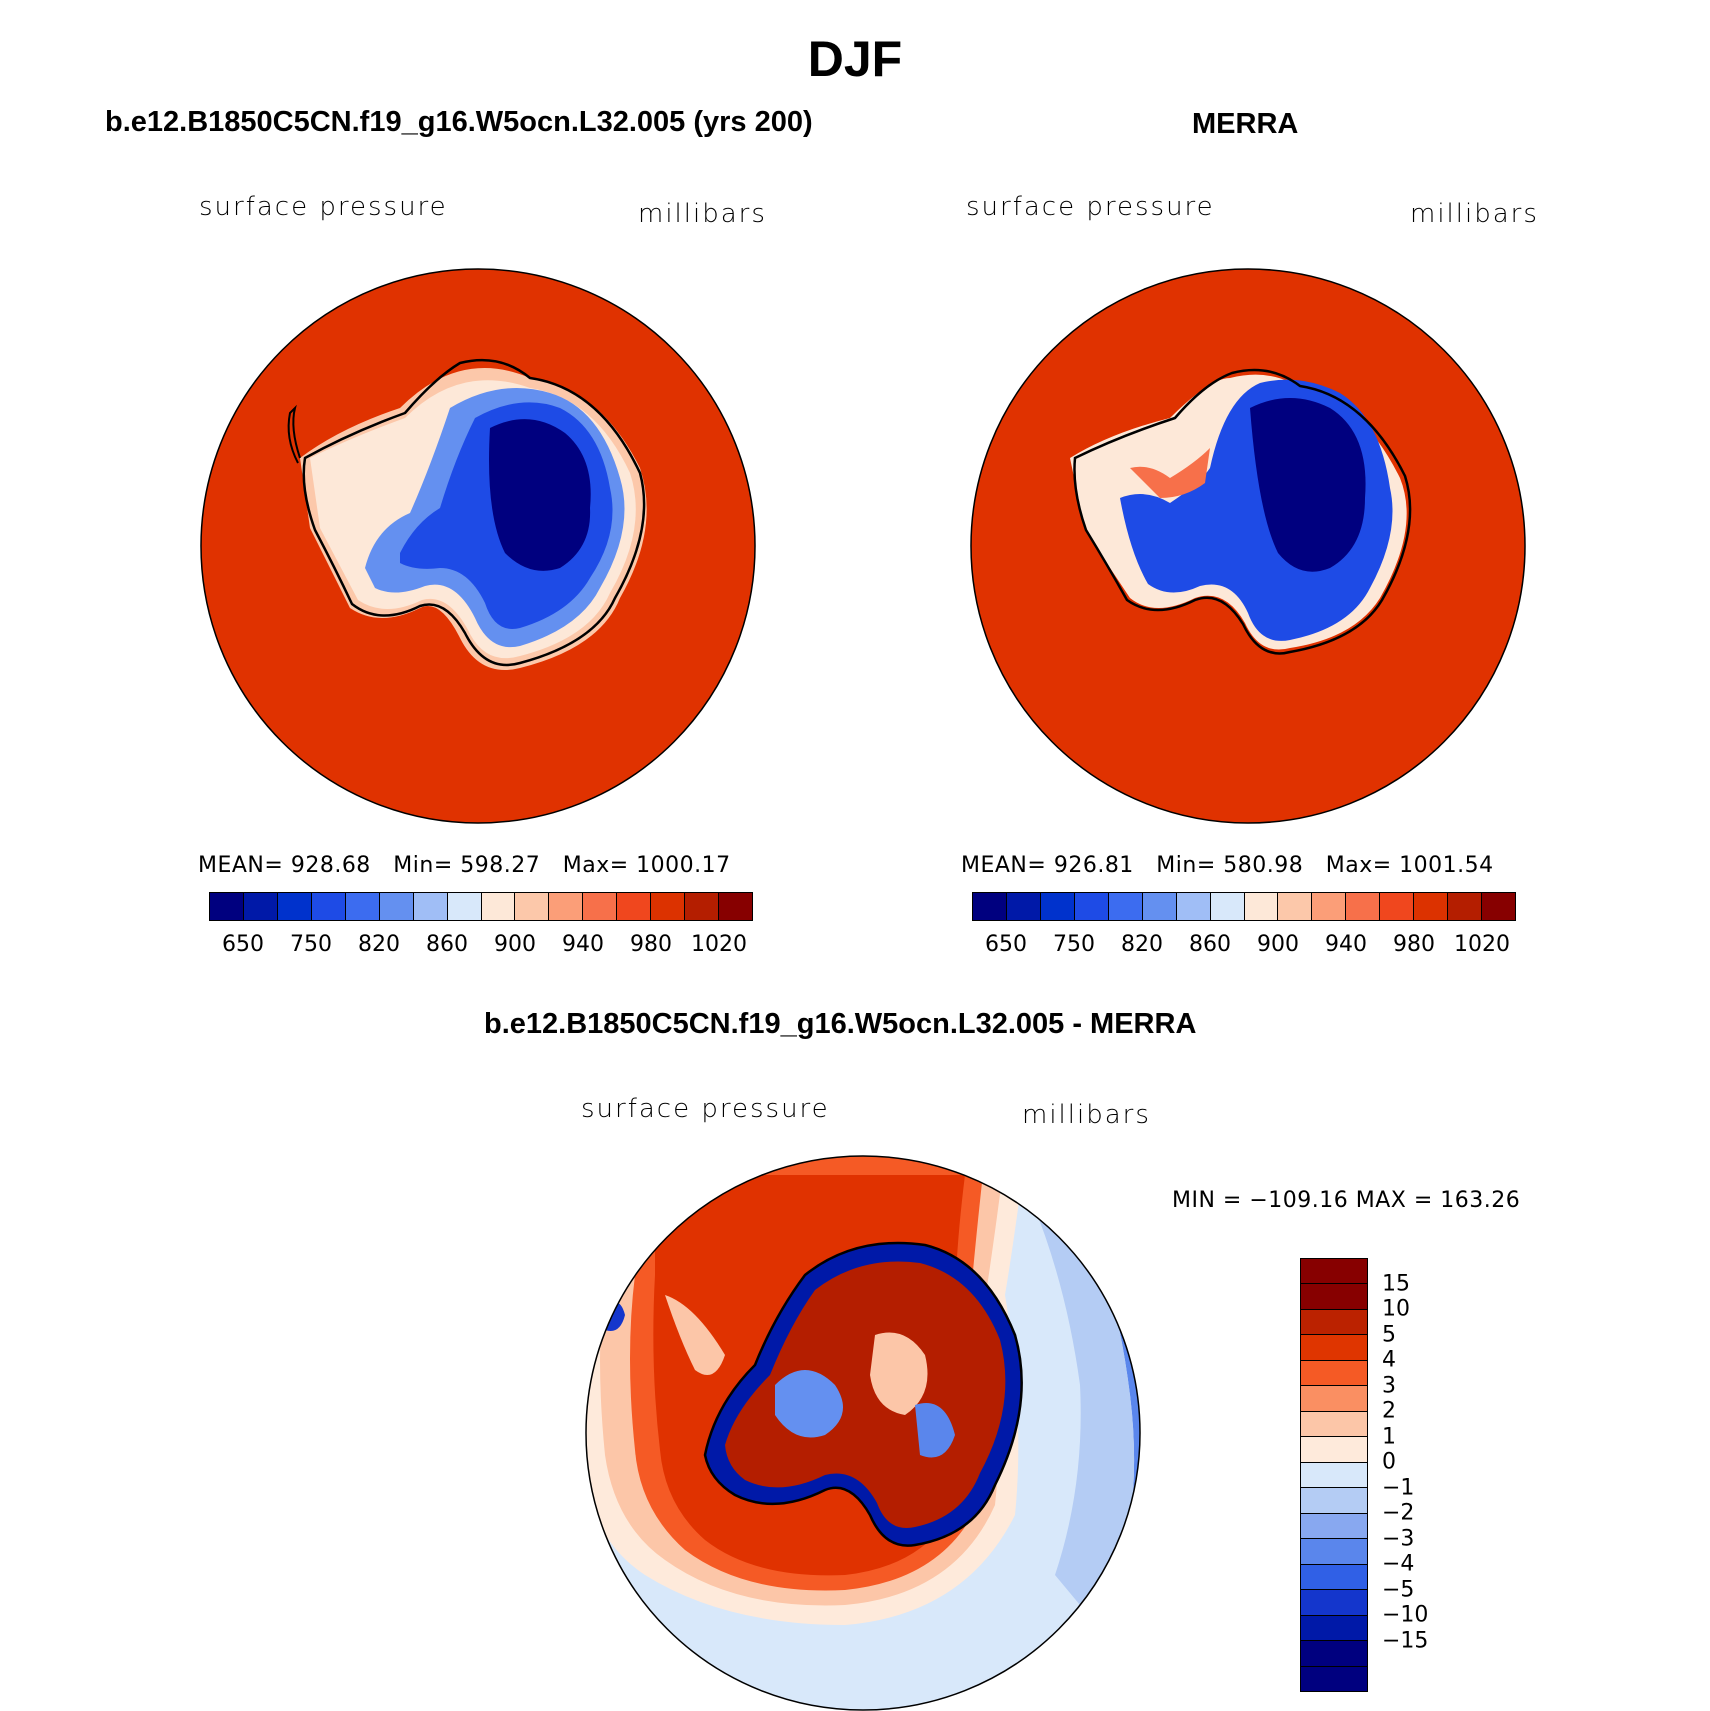 This screenshot has width=1710, height=1711. Describe the element at coordinates (1004, 865) in the screenshot. I see `obs-mean-label: MEAN=` at that location.